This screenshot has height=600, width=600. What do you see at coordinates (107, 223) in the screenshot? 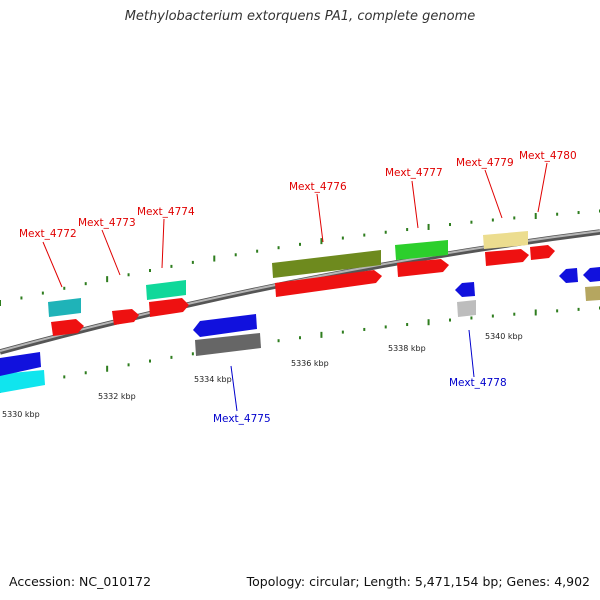
I see `gene-label: Mext_4773` at bounding box center [107, 223].